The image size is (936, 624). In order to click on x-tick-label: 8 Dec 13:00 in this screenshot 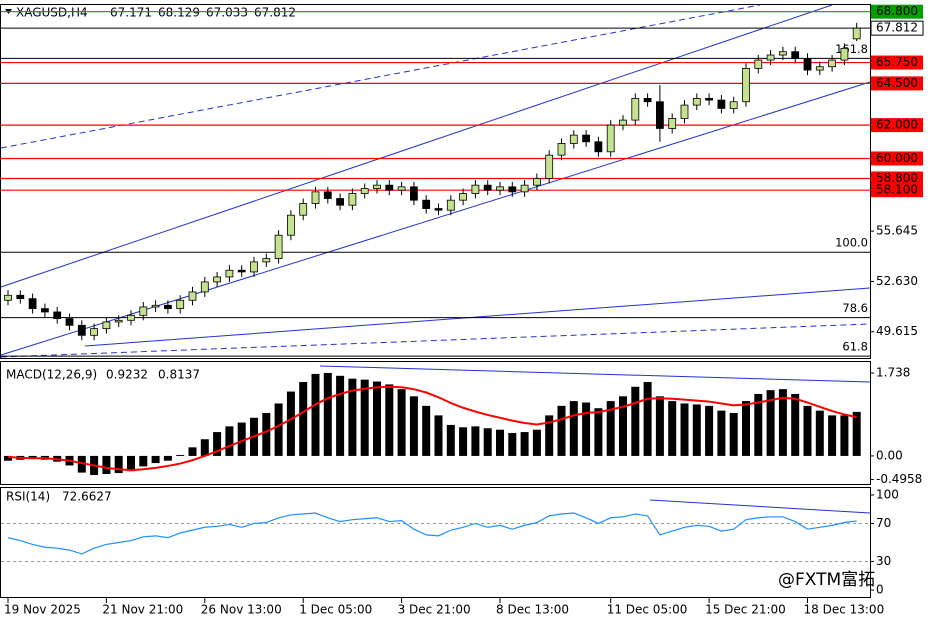, I will do `click(532, 610)`.